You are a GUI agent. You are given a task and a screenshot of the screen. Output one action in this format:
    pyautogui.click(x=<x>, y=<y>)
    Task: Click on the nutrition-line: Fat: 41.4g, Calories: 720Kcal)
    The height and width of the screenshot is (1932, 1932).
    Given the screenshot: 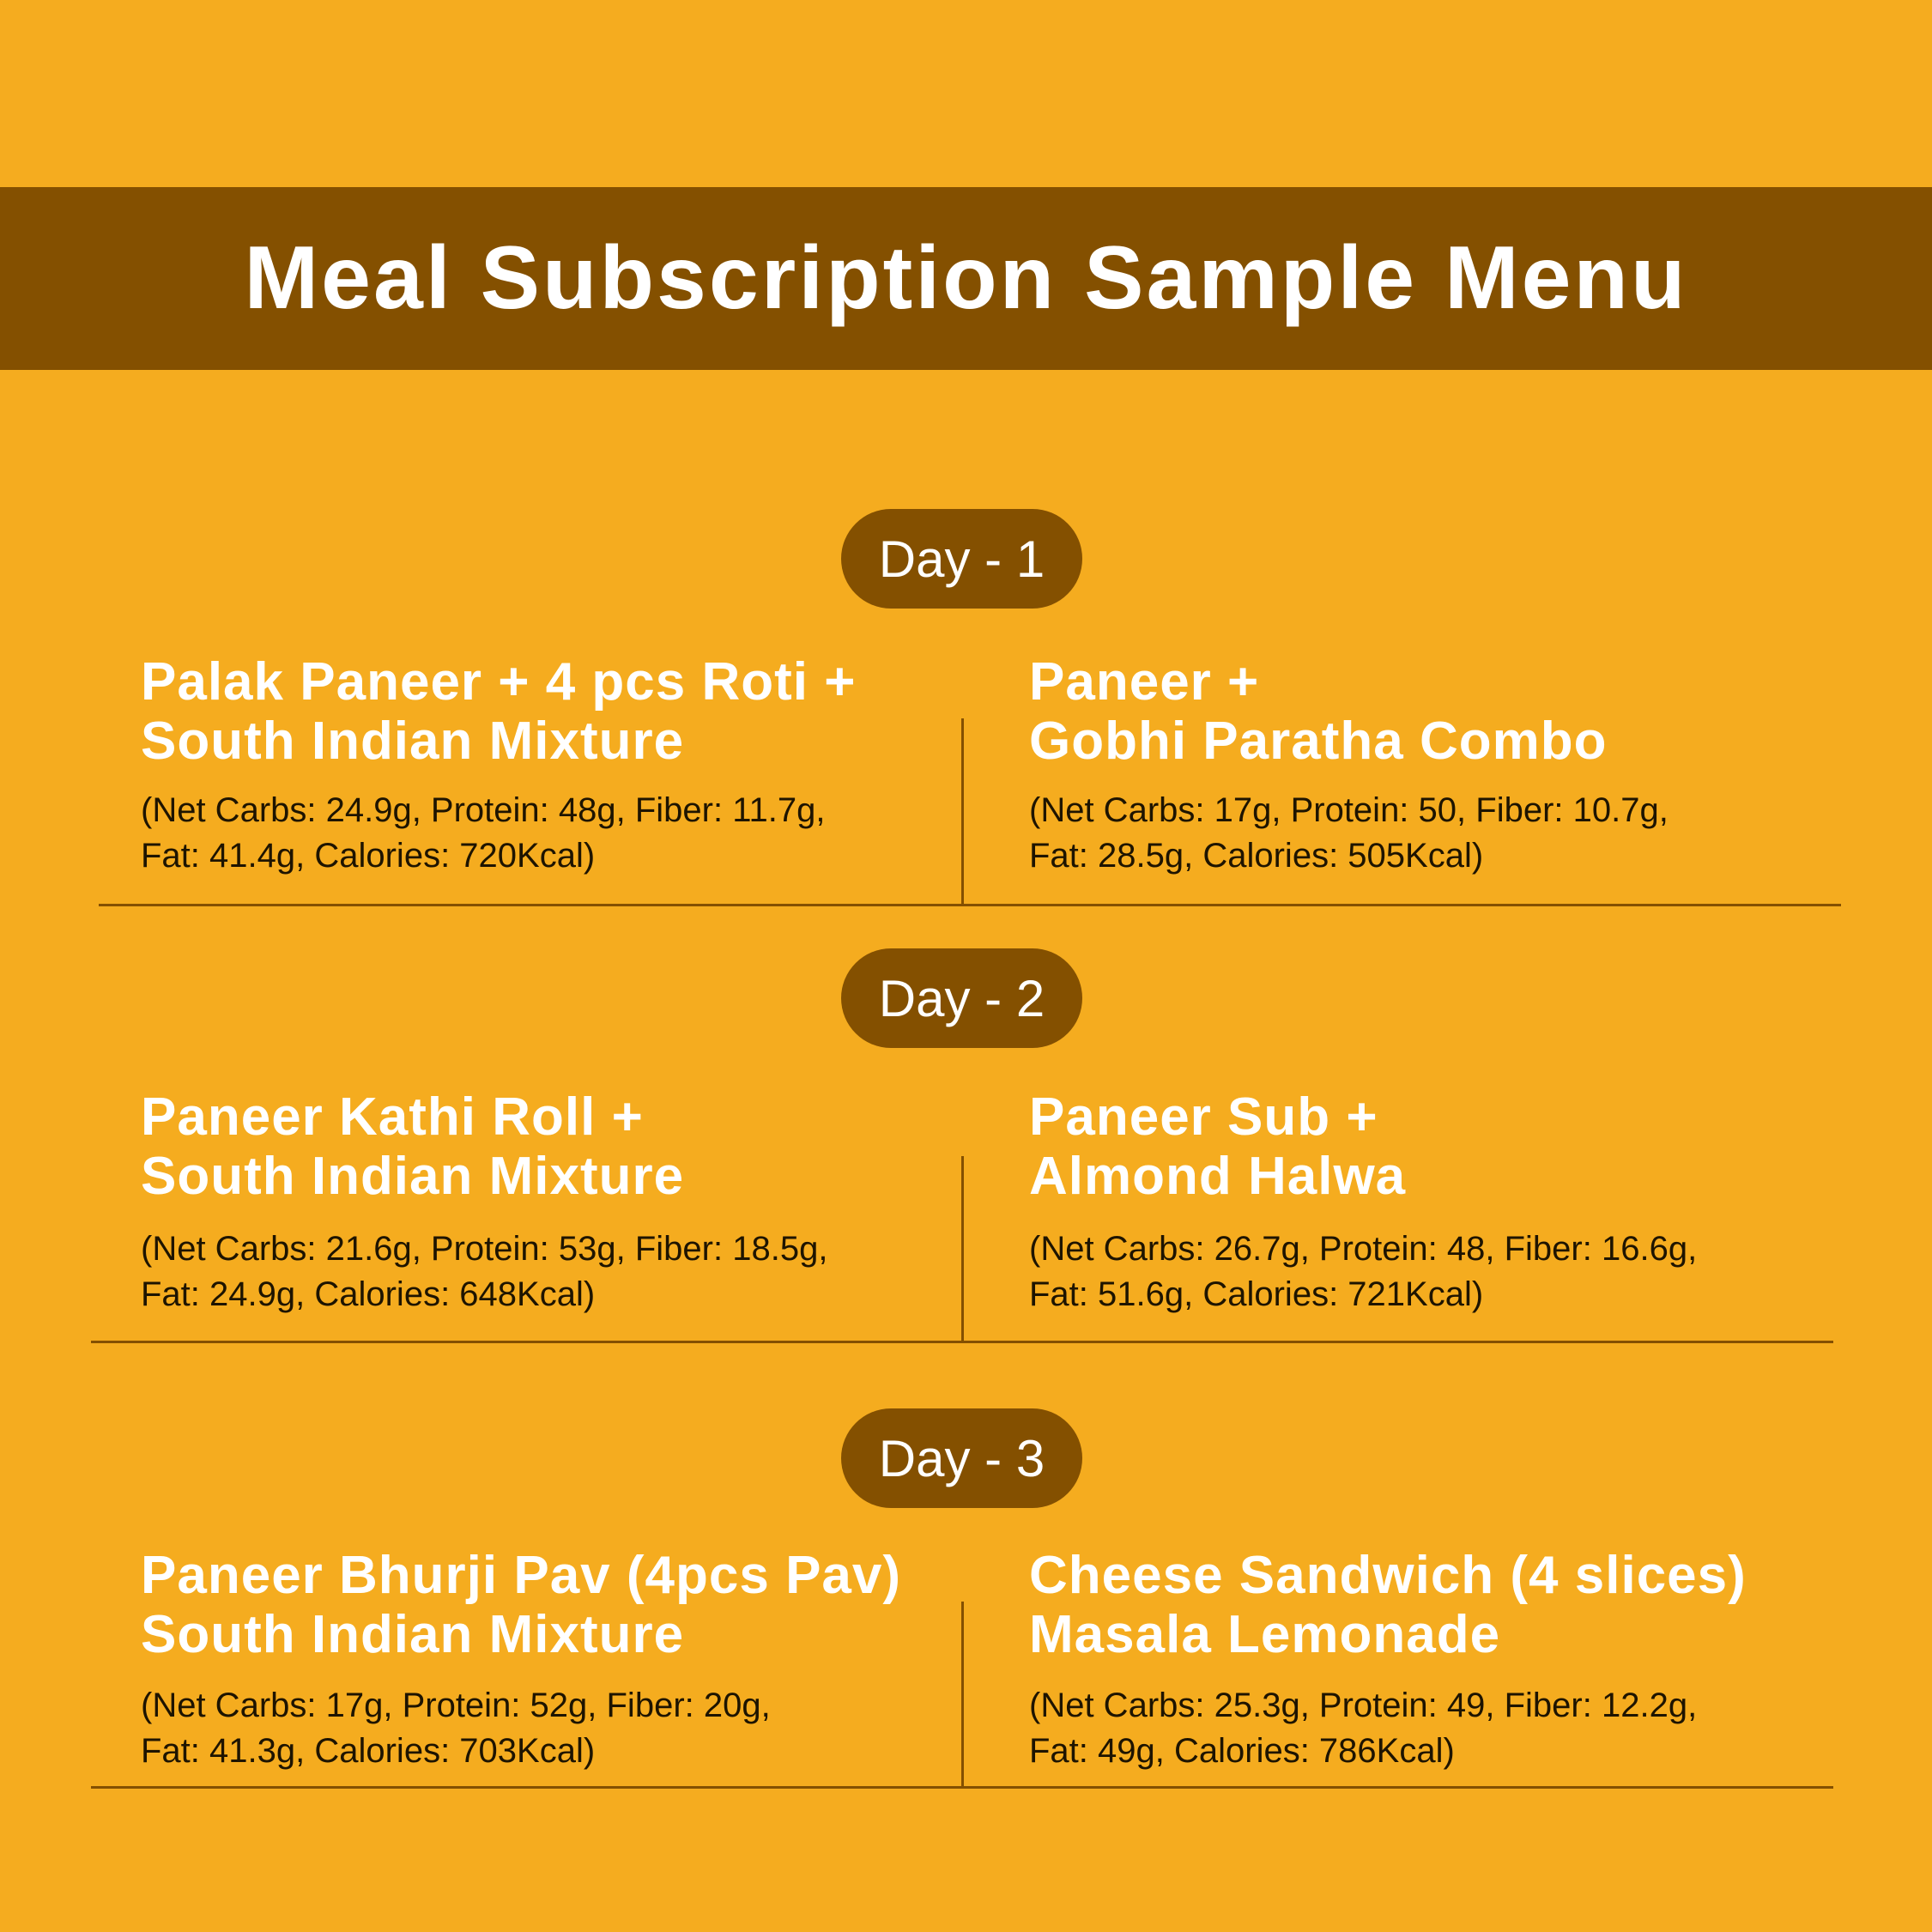 What is the action you would take?
    pyautogui.click(x=368, y=856)
    